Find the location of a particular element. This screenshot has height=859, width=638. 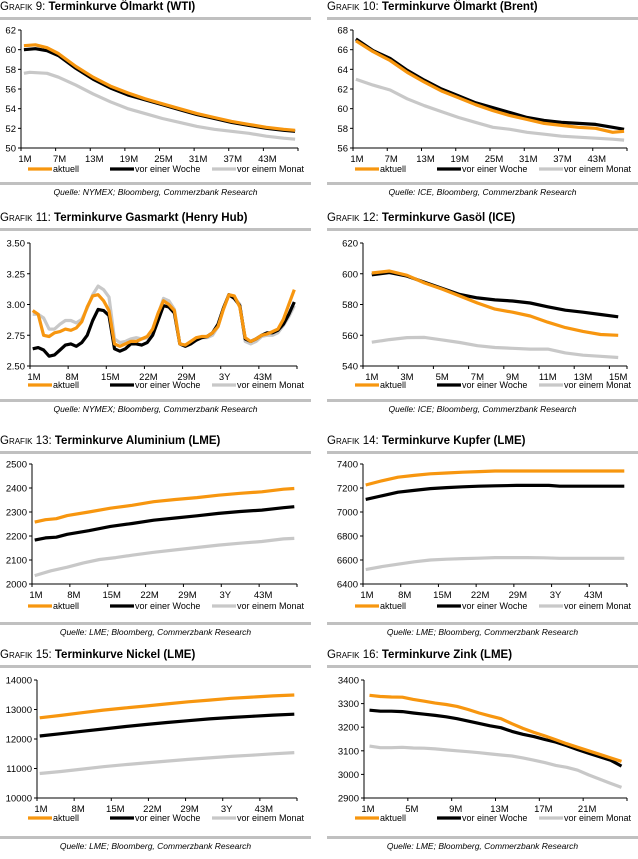

y-tick-label: 2300 is located at coordinates (16, 513).